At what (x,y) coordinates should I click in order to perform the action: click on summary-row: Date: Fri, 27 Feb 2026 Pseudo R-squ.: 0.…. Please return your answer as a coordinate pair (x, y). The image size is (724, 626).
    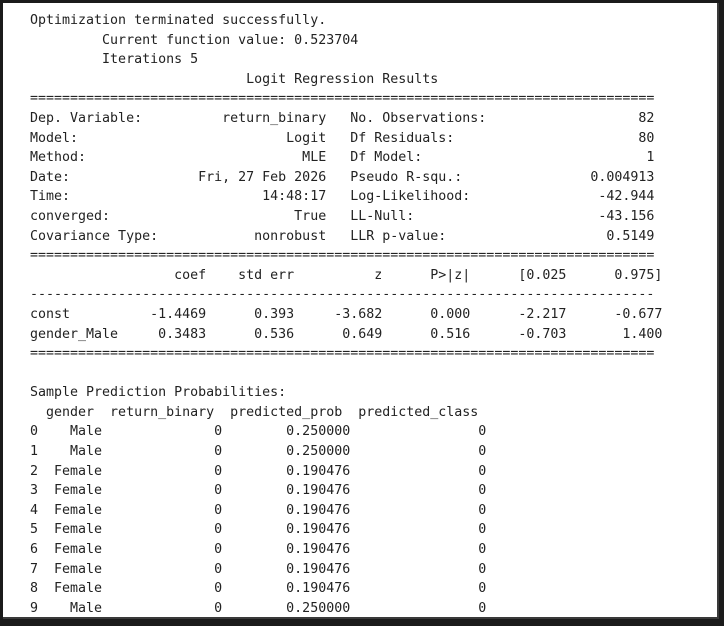
    Looking at the image, I should click on (342, 177).